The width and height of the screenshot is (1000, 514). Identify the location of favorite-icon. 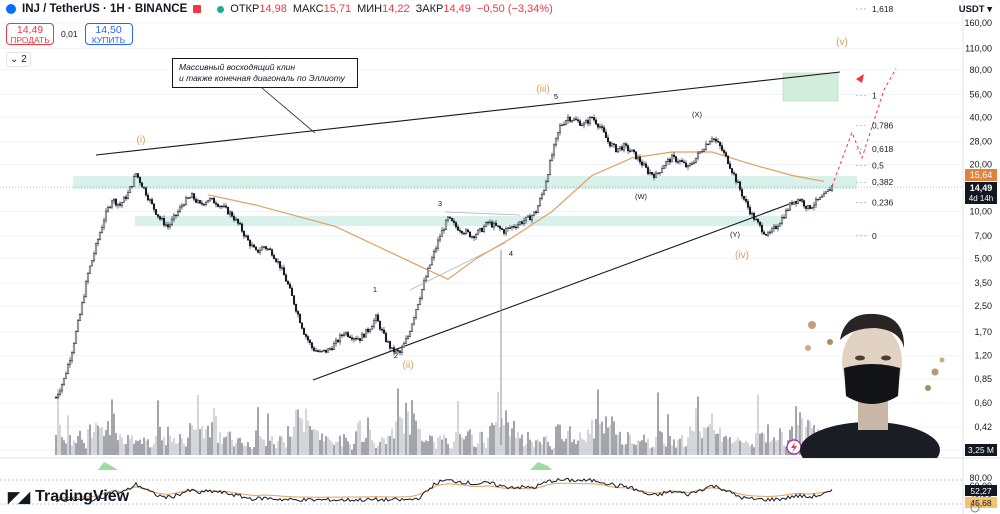
(197, 9).